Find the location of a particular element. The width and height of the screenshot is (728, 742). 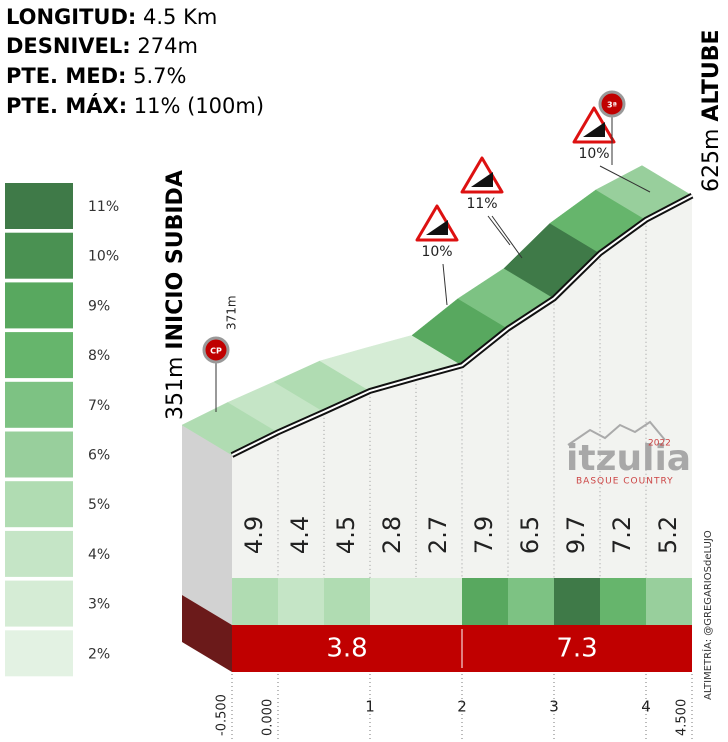

gradient-label: 2.7 is located at coordinates (438, 535).